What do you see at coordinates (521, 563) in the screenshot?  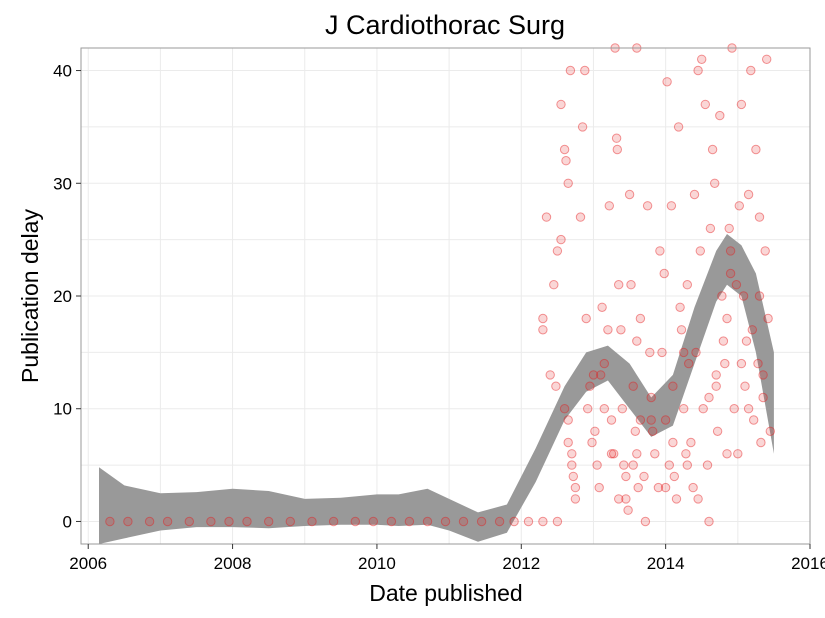 I see `x-tick-label: 2012` at bounding box center [521, 563].